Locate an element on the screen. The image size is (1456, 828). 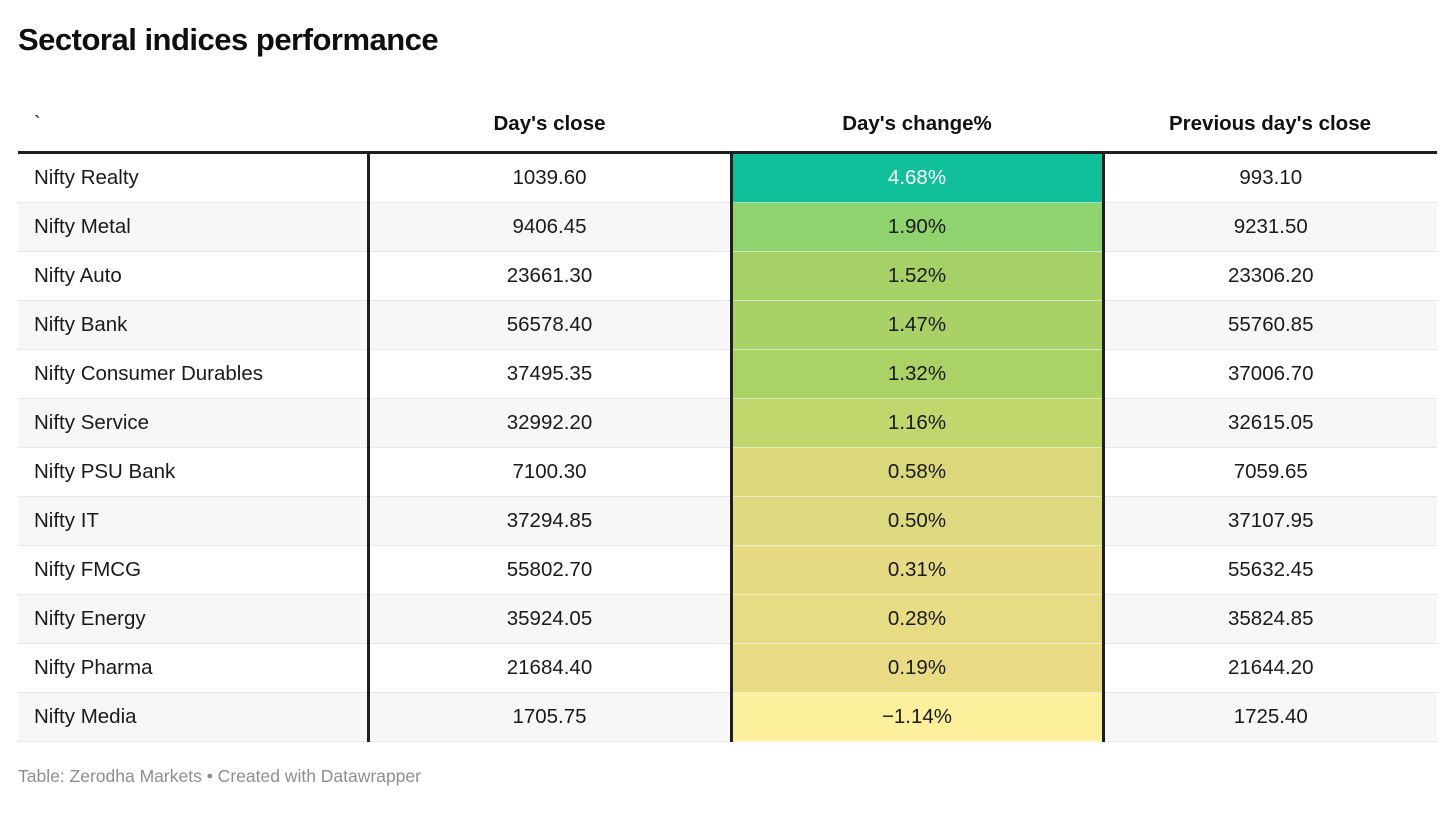
index-name-cell: Nifty IT is located at coordinates (194, 521).